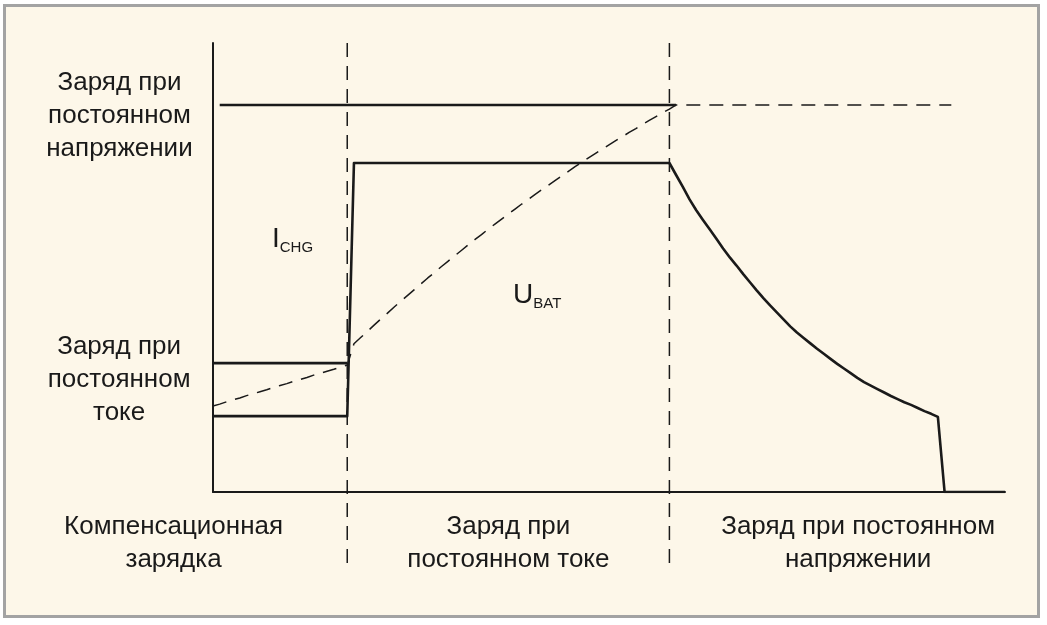  I want to click on series-label: U$_{BAT}$, so click(537, 295).